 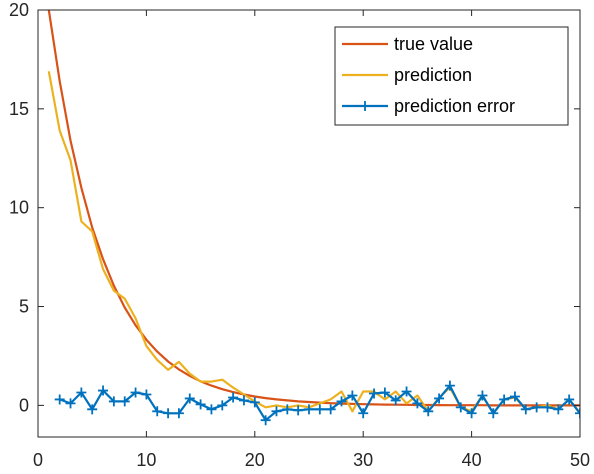 I want to click on x-tick-label: 10, so click(x=146, y=460).